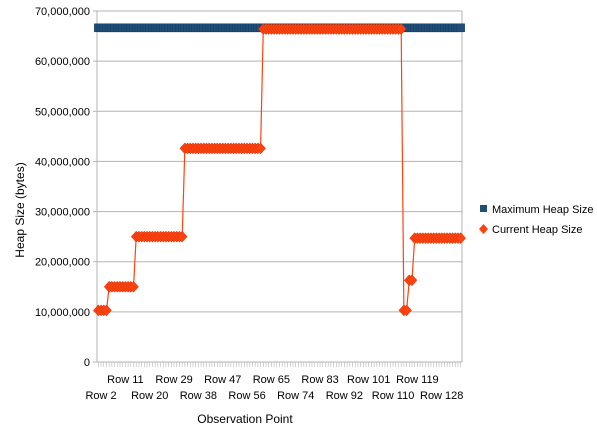 This screenshot has height=431, width=597. I want to click on legend-label: Current Heap Size, so click(537, 230).